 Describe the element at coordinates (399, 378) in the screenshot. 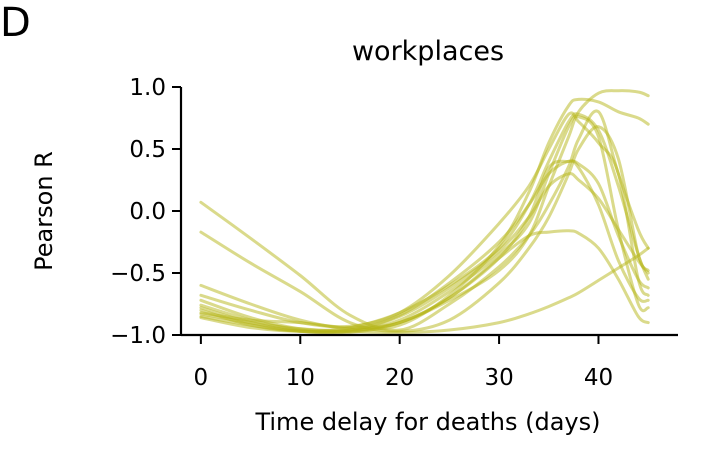

I see `x-tick-label: 20` at that location.